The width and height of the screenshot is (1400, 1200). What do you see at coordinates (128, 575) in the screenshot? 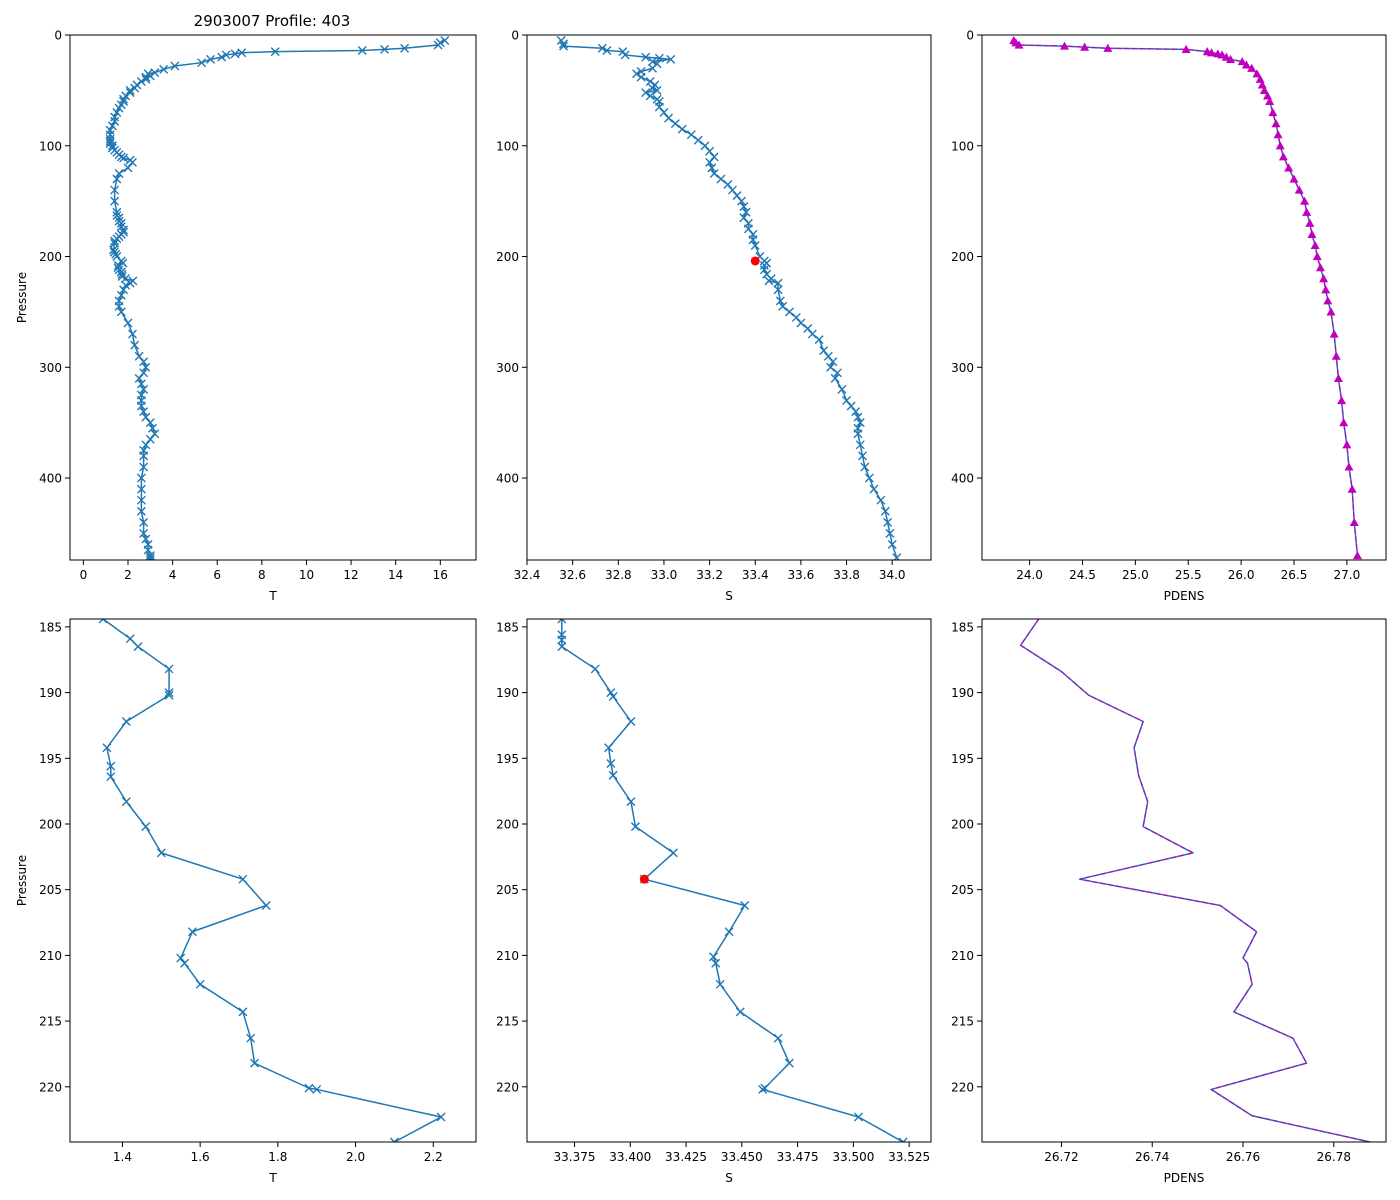
I see `x-tick-label: 2` at bounding box center [128, 575].